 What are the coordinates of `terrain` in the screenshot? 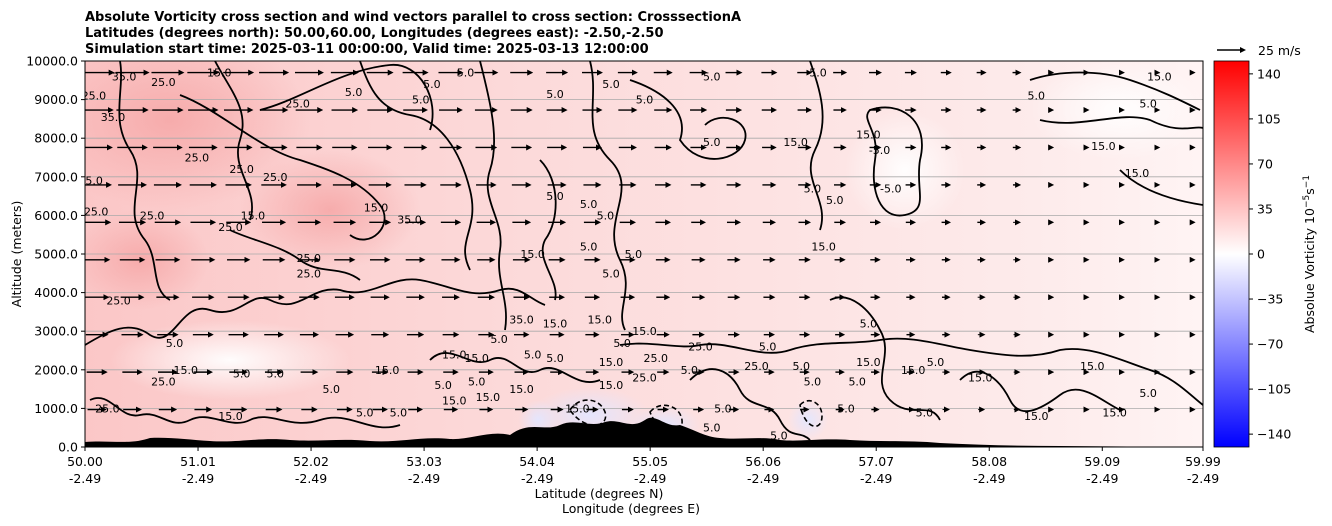 It's located at (644, 432).